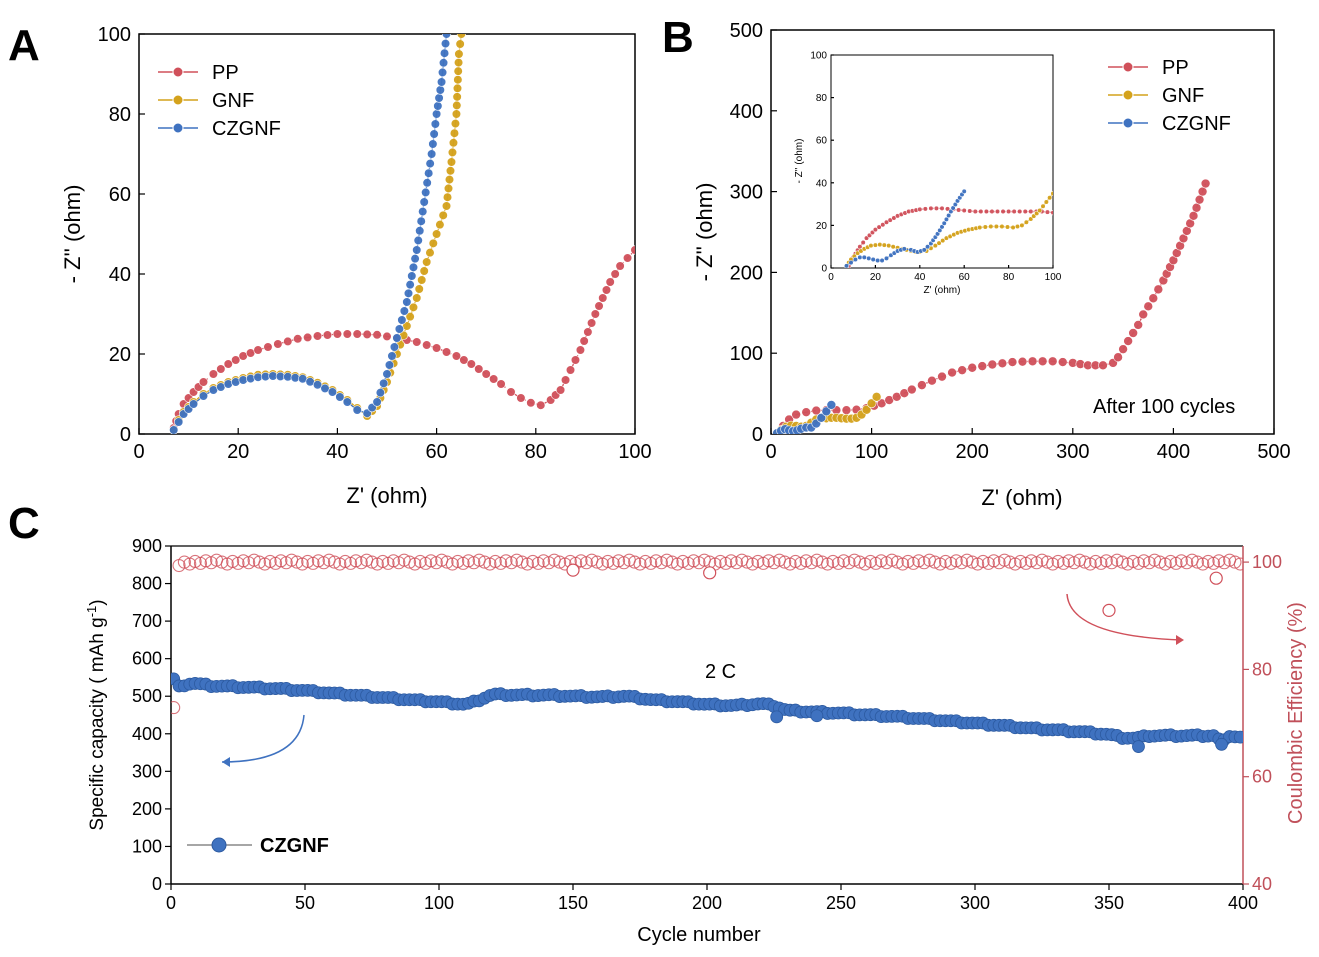  Describe the element at coordinates (991, 306) in the screenshot. I see `panel-b-series` at that location.